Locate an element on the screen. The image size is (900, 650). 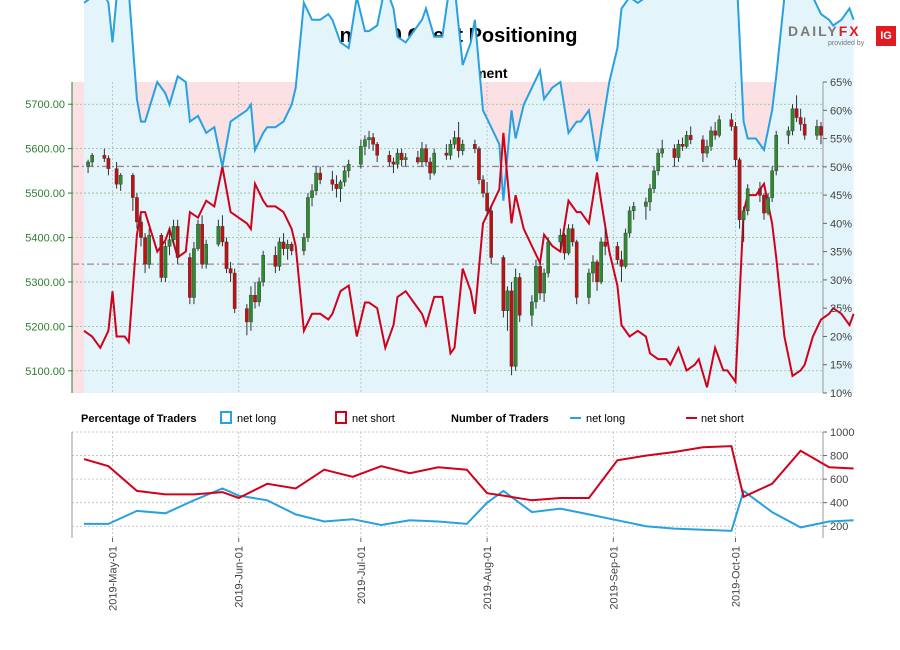
count-tick-label: 800 is located at coordinates (839, 457).